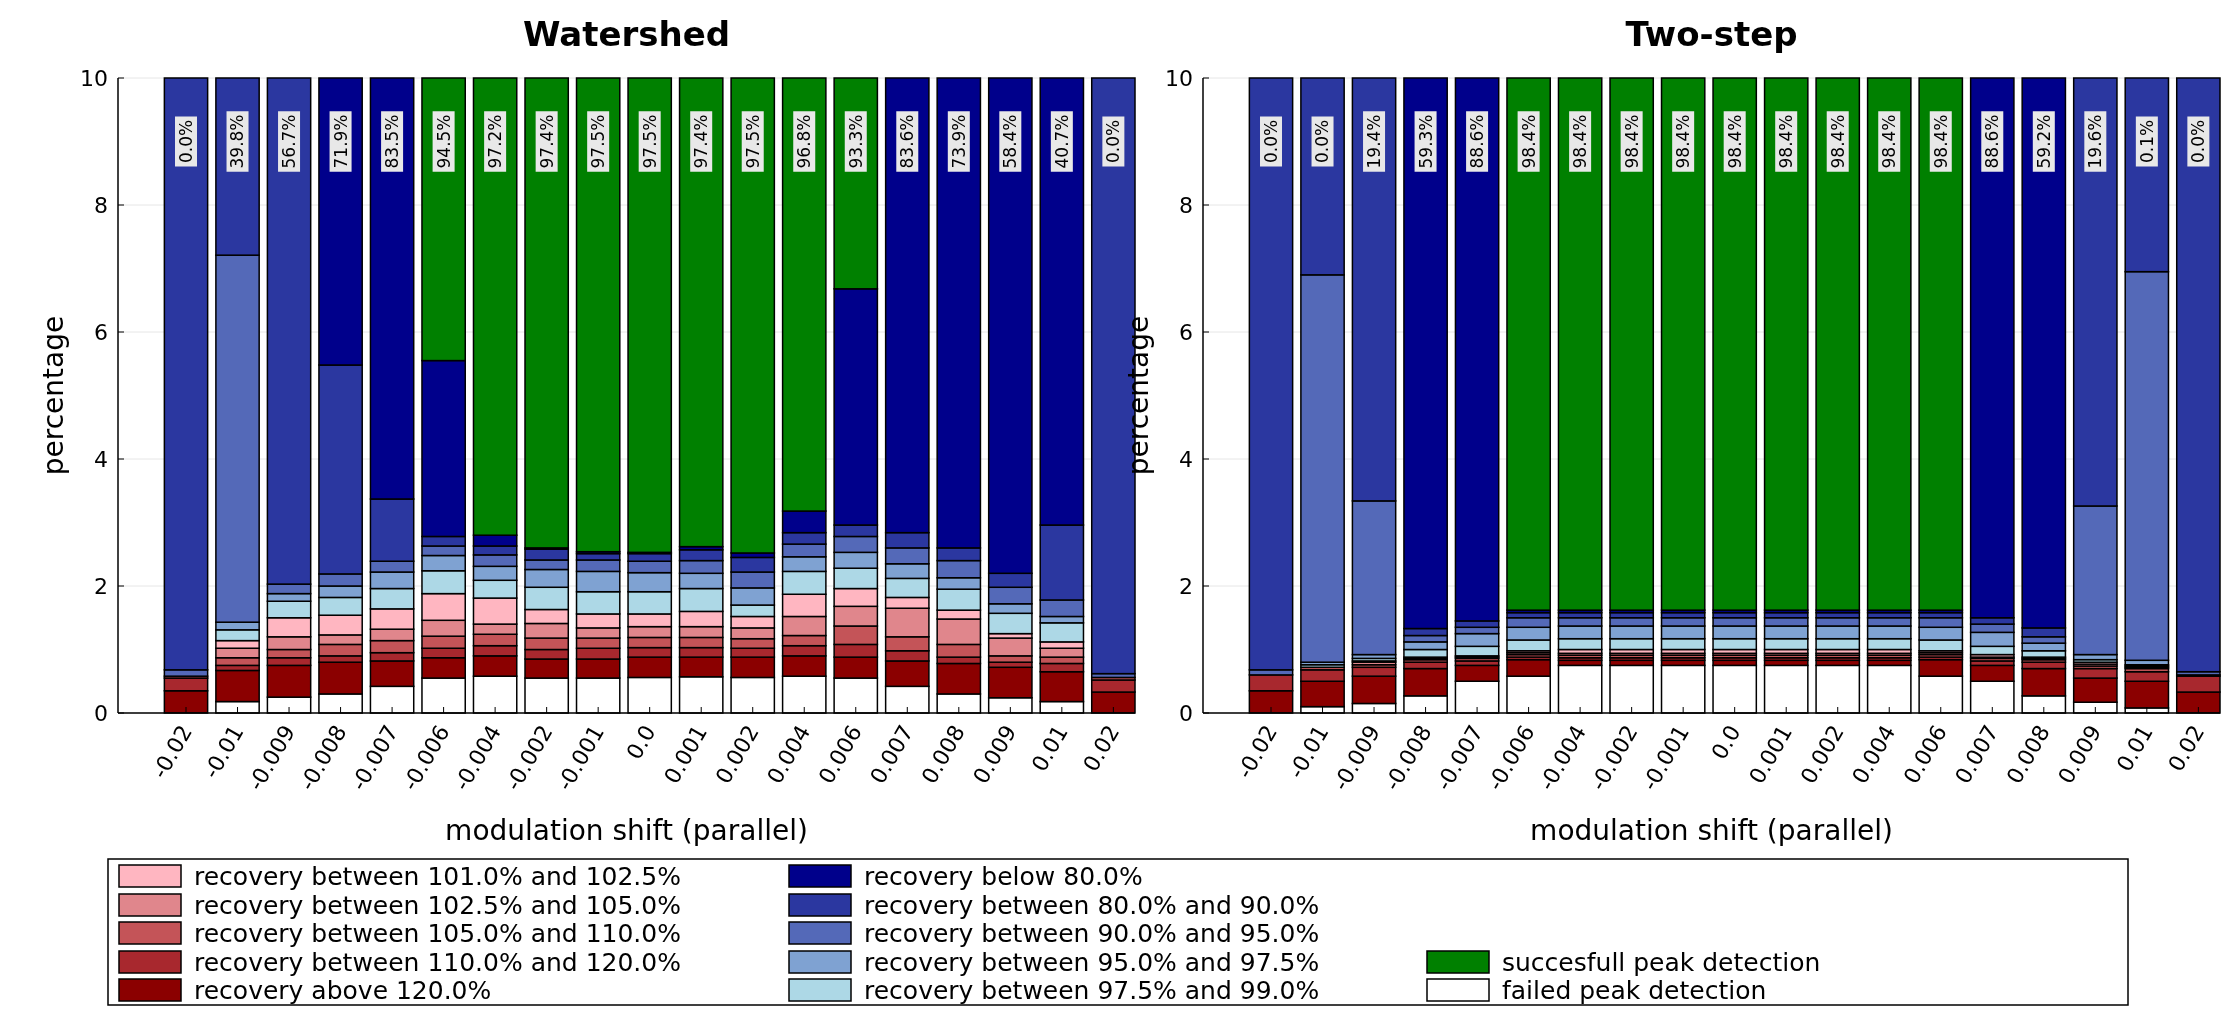 The width and height of the screenshot is (2236, 1015). Describe the element at coordinates (340, 141) in the screenshot. I see `annotation: 71.9%` at that location.